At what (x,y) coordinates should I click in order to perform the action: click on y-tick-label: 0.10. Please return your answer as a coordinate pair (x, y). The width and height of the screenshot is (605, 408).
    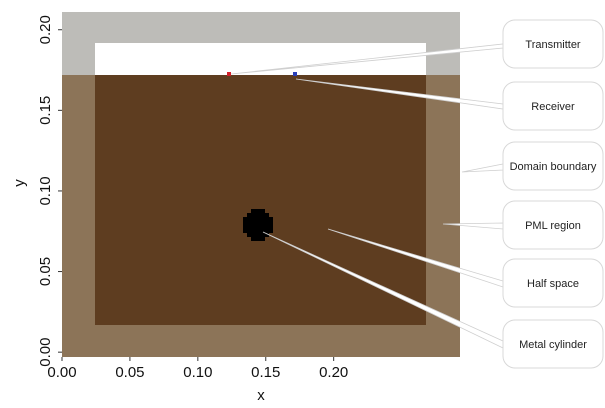
    Looking at the image, I should click on (45, 190).